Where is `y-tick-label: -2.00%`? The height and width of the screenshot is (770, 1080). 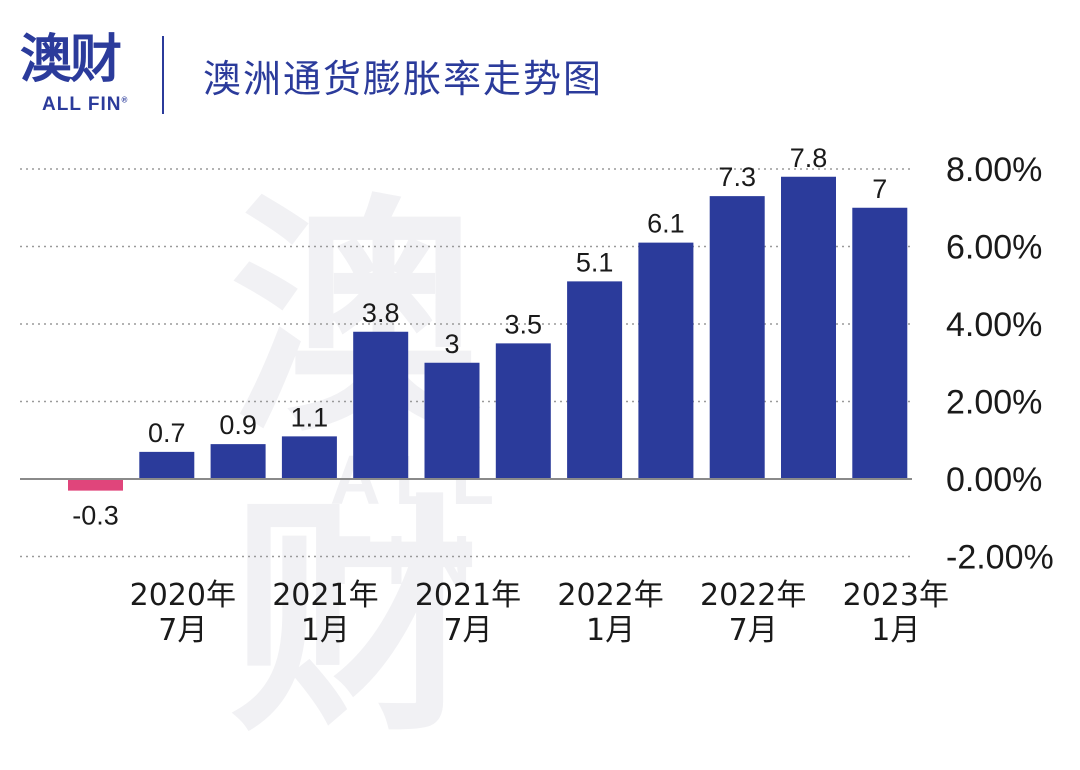 y-tick-label: -2.00% is located at coordinates (1000, 558).